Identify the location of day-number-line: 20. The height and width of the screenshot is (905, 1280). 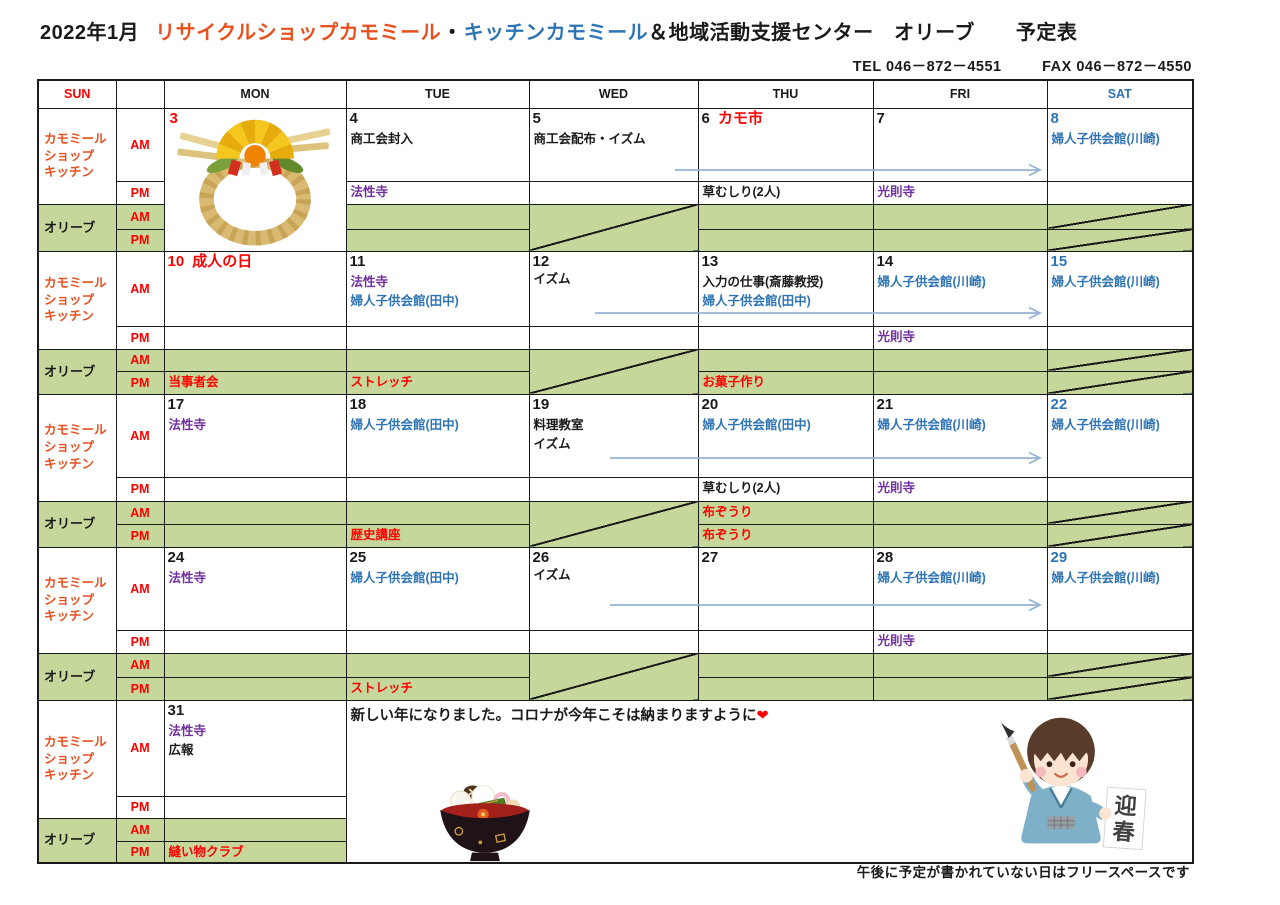
(786, 405).